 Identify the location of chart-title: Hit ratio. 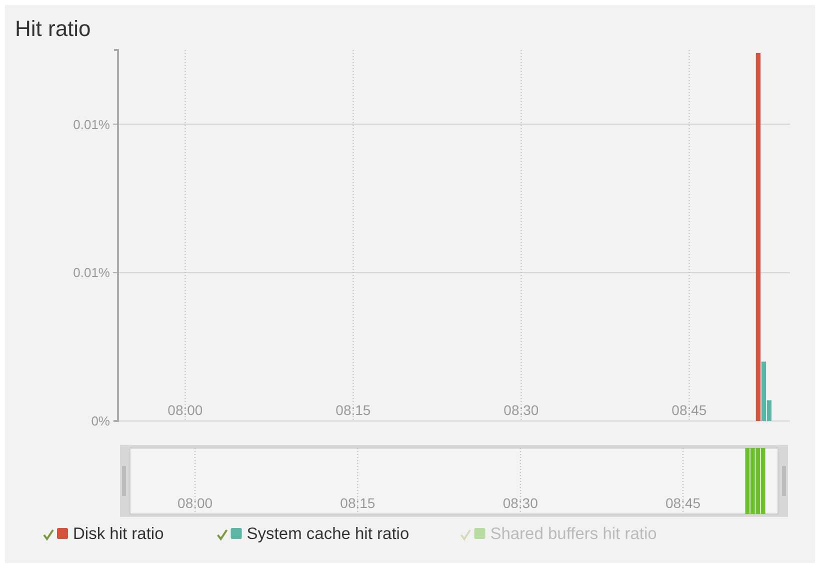
(53, 28).